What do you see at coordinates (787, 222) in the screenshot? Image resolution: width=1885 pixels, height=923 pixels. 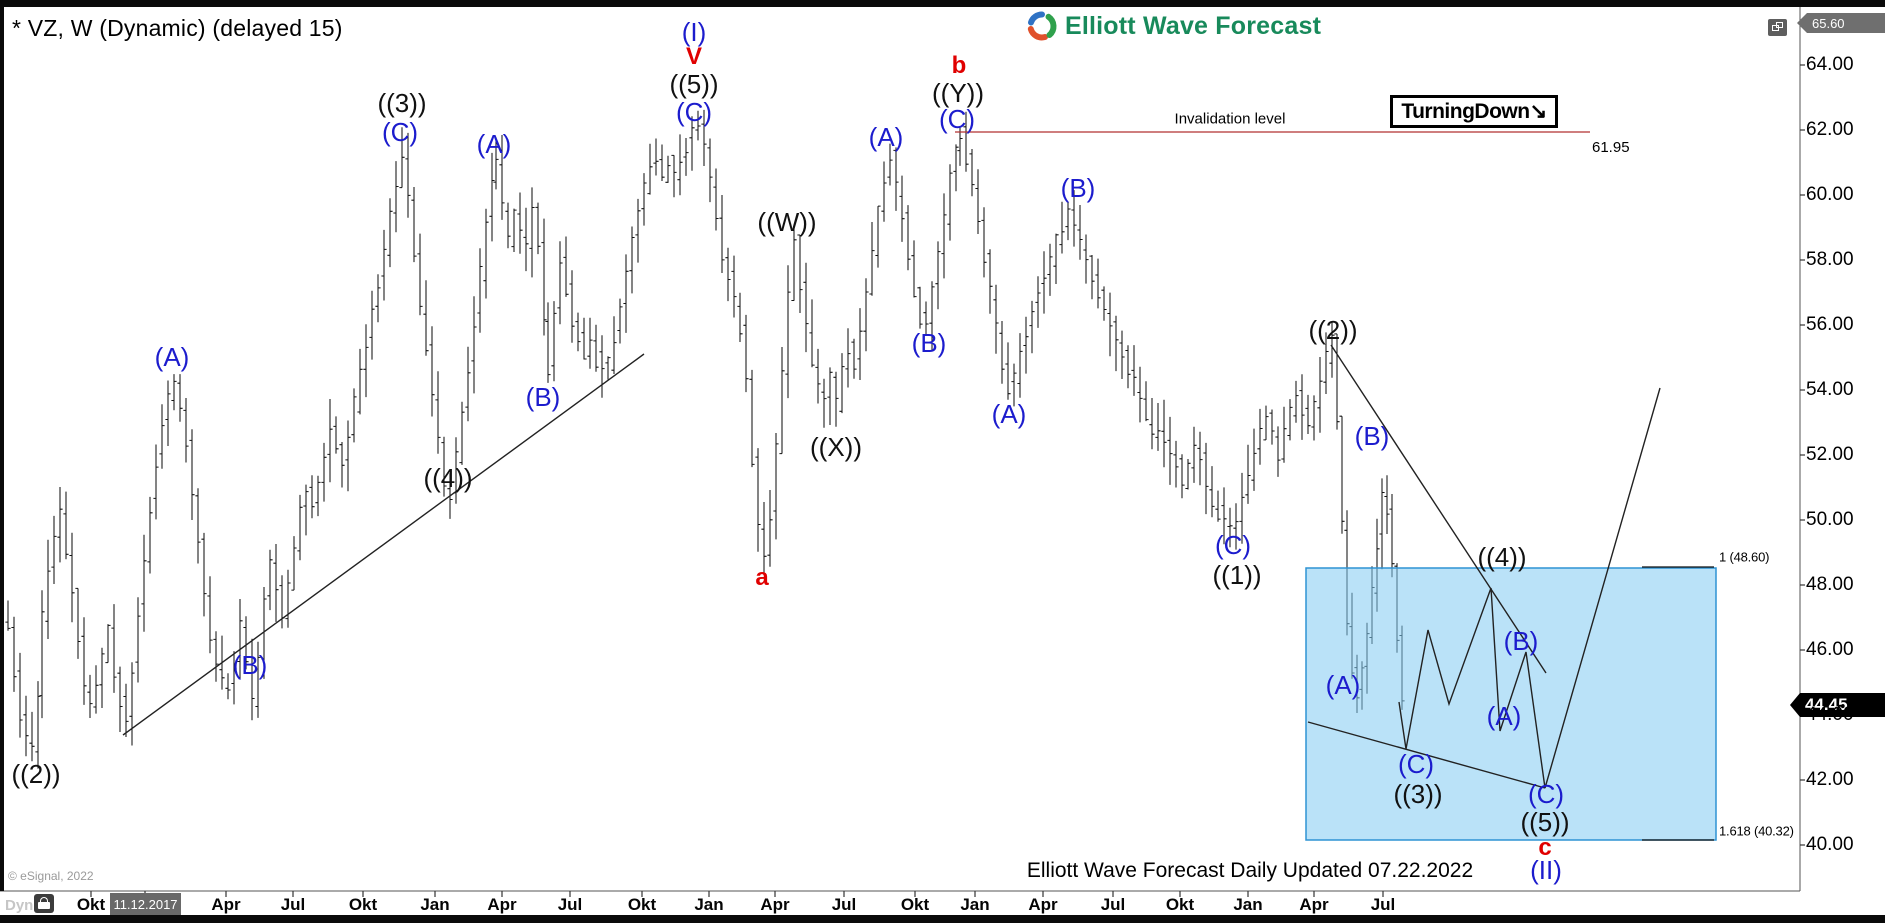 I see `wave-label: ((W))` at bounding box center [787, 222].